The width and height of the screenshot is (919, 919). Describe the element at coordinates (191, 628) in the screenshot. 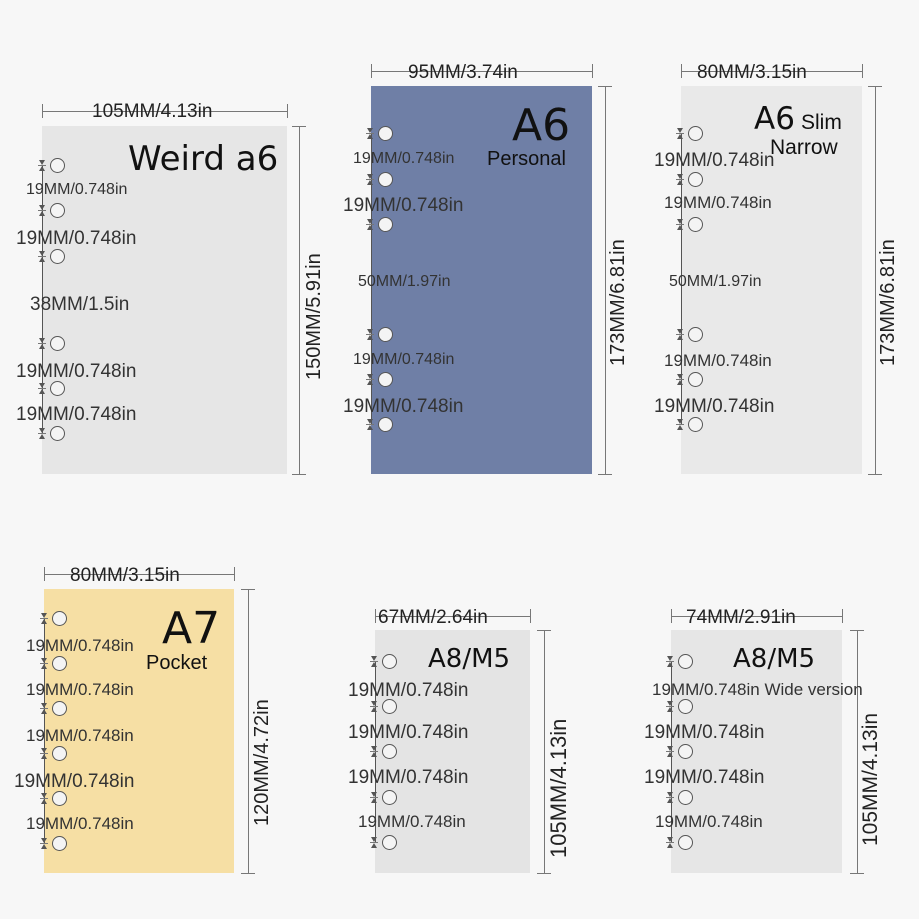

I see `card-title: A7` at that location.